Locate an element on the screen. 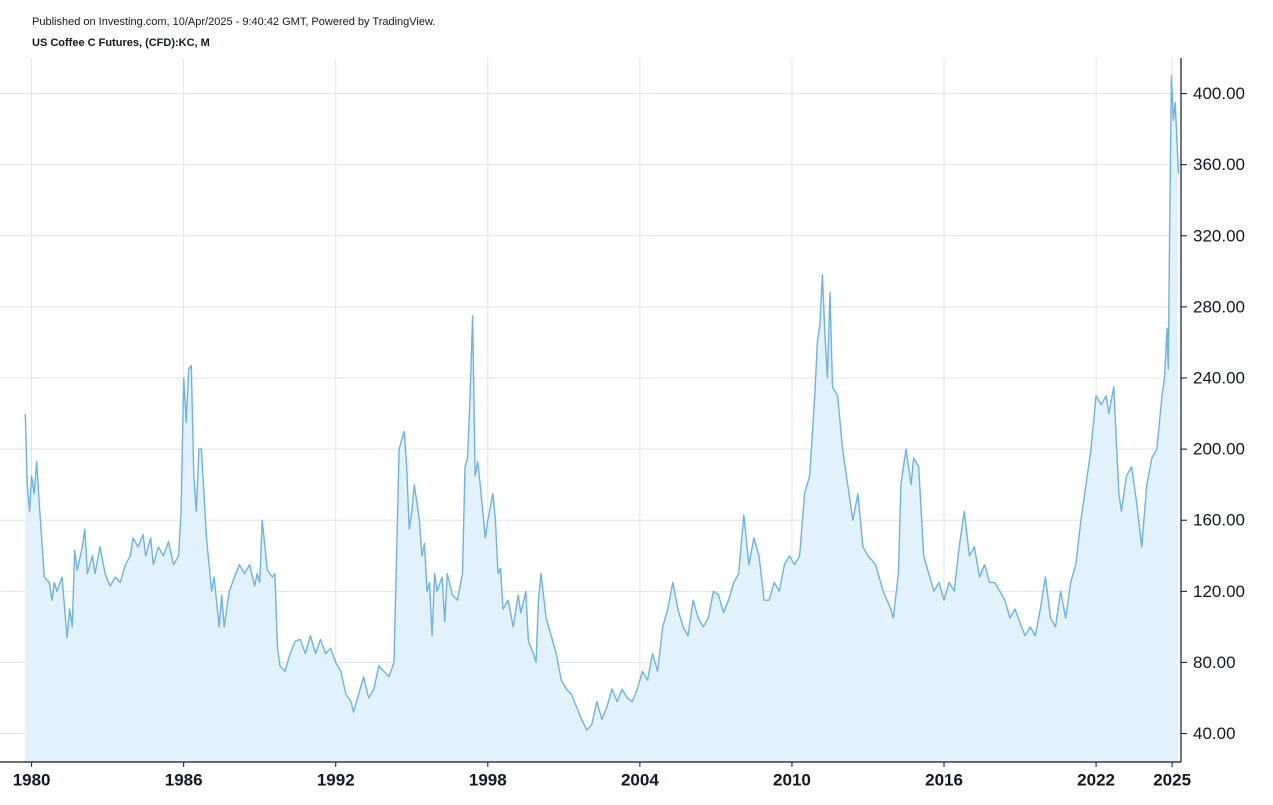 The width and height of the screenshot is (1273, 805). y-tick-label: 400.00 is located at coordinates (1219, 93).